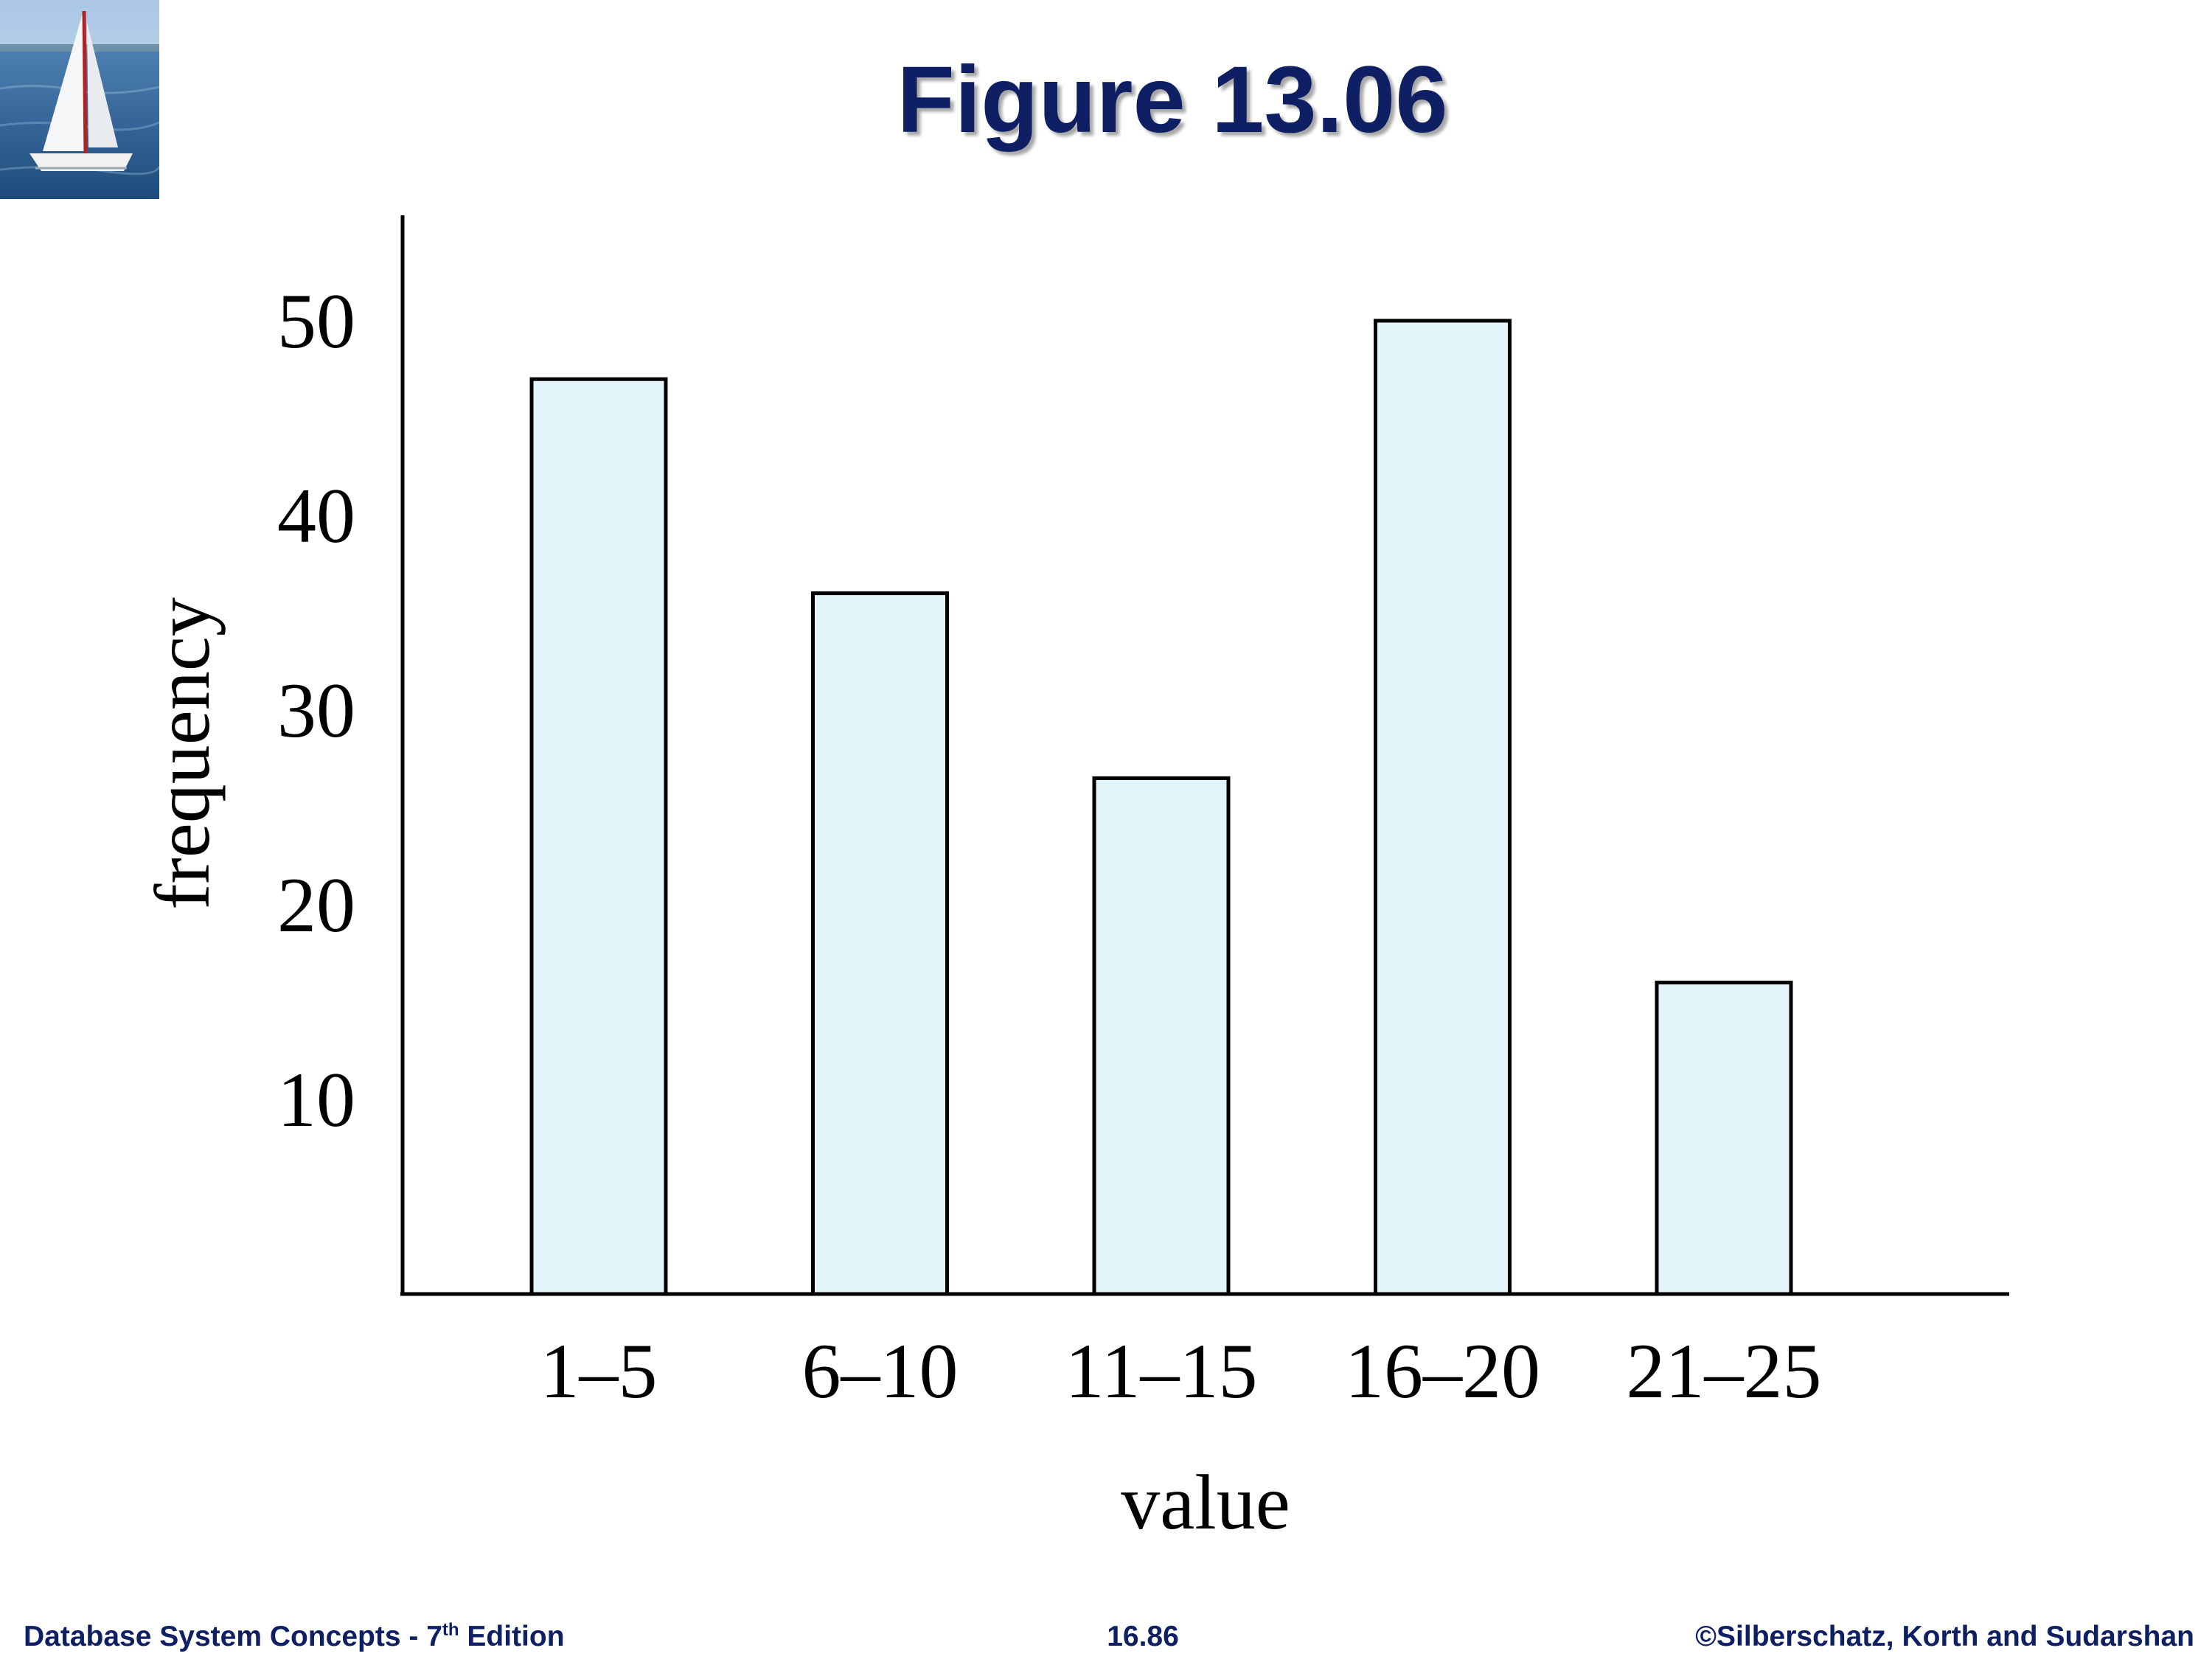 The width and height of the screenshot is (2212, 1659). Describe the element at coordinates (450, 1630) in the screenshot. I see `footer-book-sup: th` at that location.